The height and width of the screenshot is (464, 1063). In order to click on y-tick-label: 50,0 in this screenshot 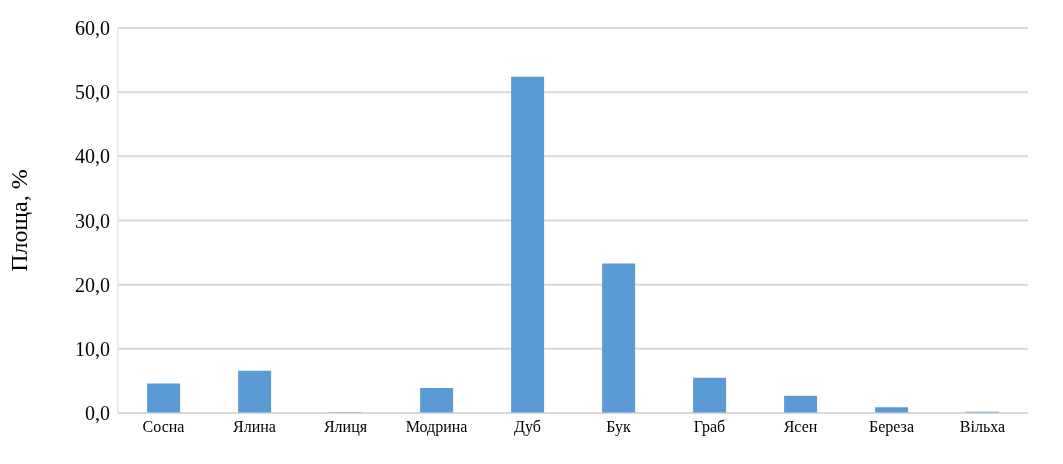, I will do `click(92, 92)`.